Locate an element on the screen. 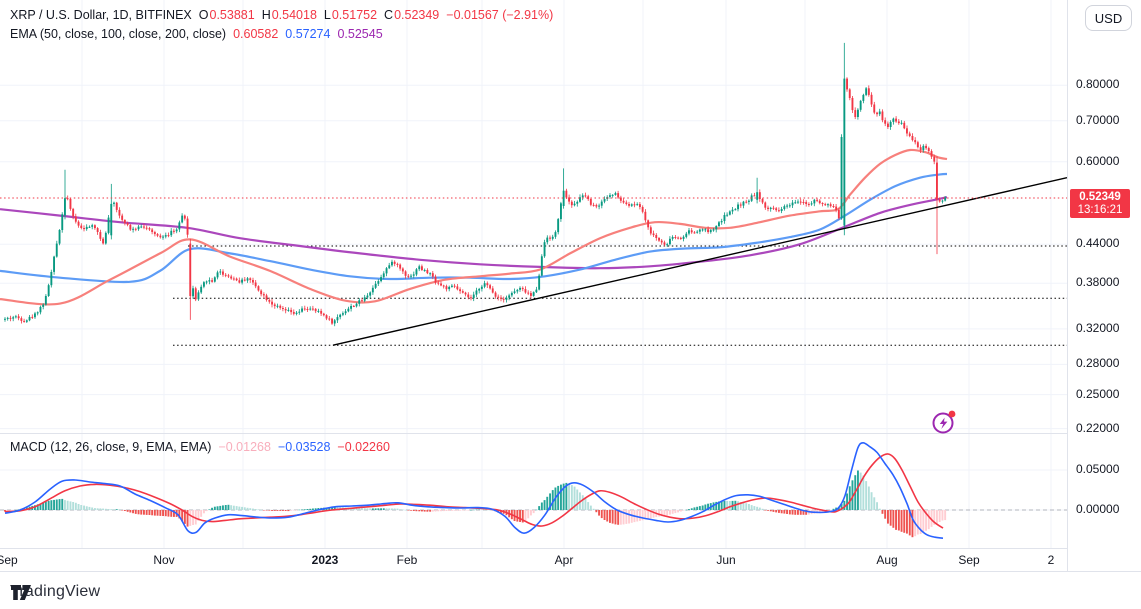 The height and width of the screenshot is (609, 1141). tradingview-logo-link: TradingView is located at coordinates (55, 592).